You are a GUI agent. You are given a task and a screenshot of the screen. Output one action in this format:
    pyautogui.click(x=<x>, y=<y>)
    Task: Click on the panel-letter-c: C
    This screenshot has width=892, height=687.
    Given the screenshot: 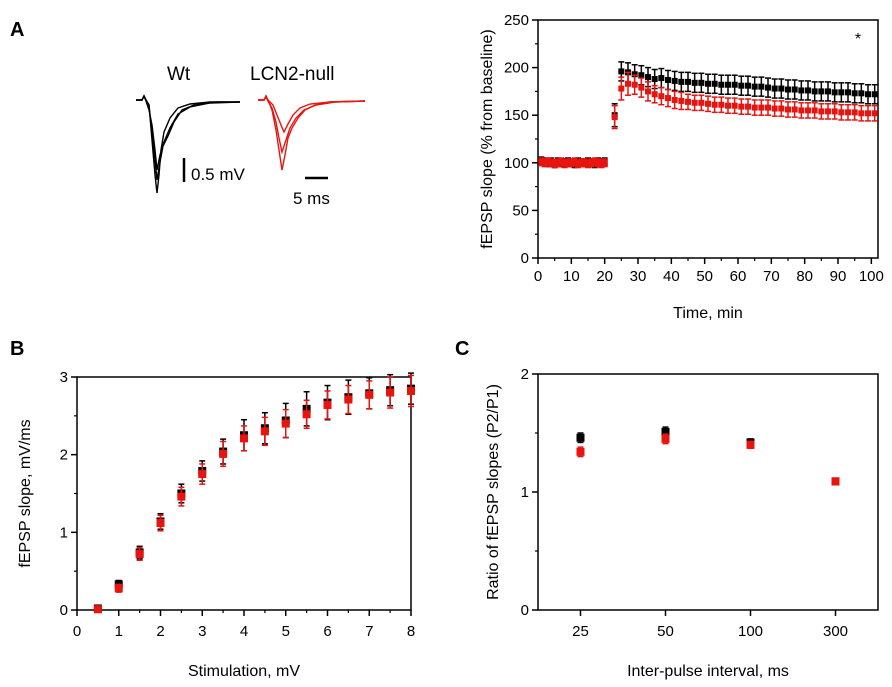 What is the action you would take?
    pyautogui.click(x=462, y=349)
    